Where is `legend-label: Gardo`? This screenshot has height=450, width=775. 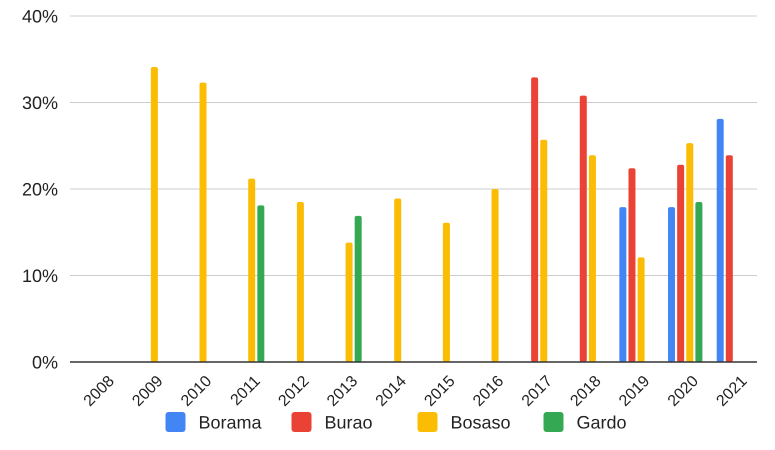
legend-label: Gardo is located at coordinates (601, 422).